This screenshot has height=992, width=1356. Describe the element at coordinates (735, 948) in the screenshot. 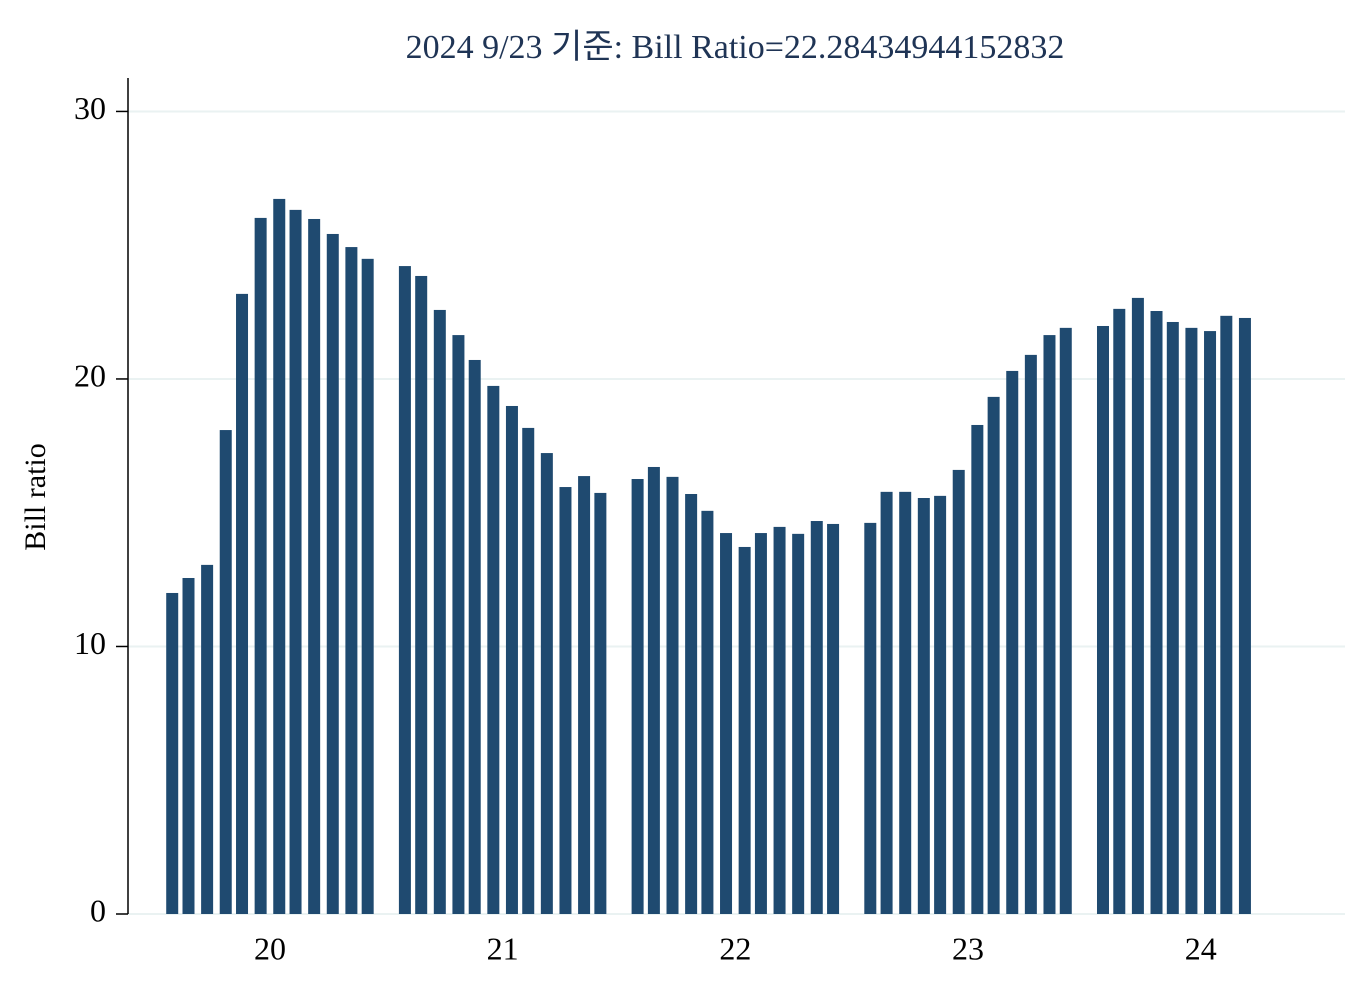

I see `x-tick-label: 22` at that location.